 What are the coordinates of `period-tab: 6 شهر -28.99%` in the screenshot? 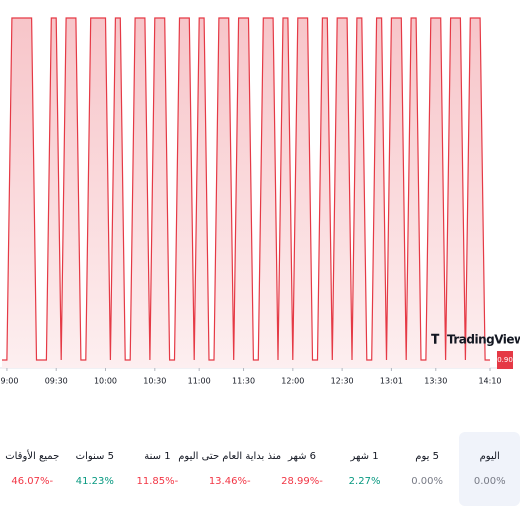 It's located at (302, 469).